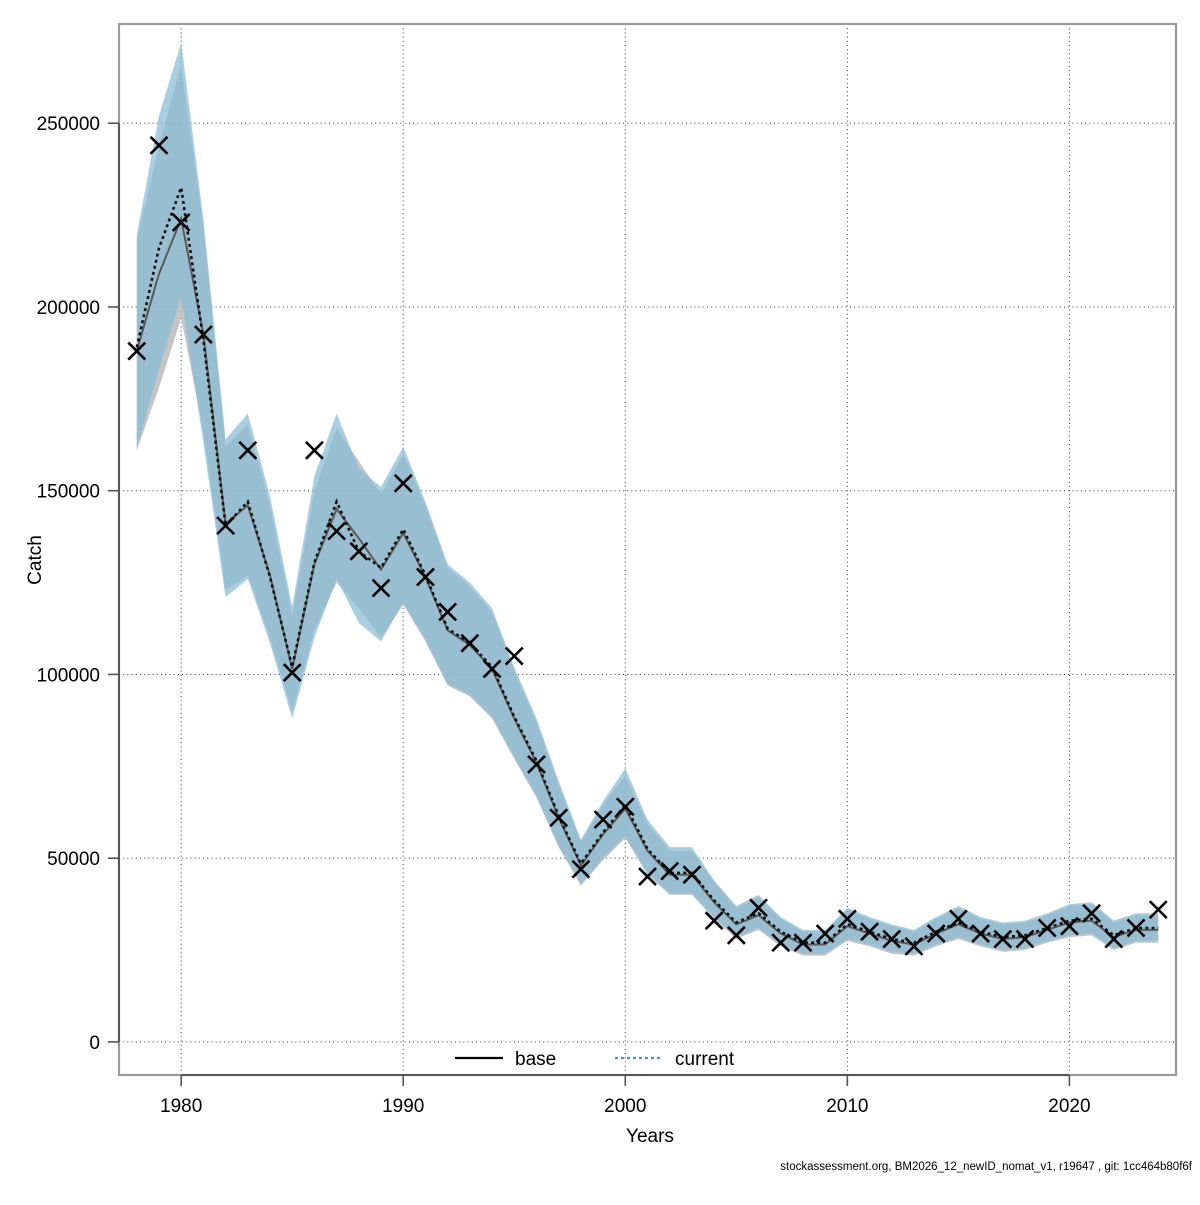 The image size is (1200, 1205). I want to click on x-tick-label: 2010, so click(847, 1106).